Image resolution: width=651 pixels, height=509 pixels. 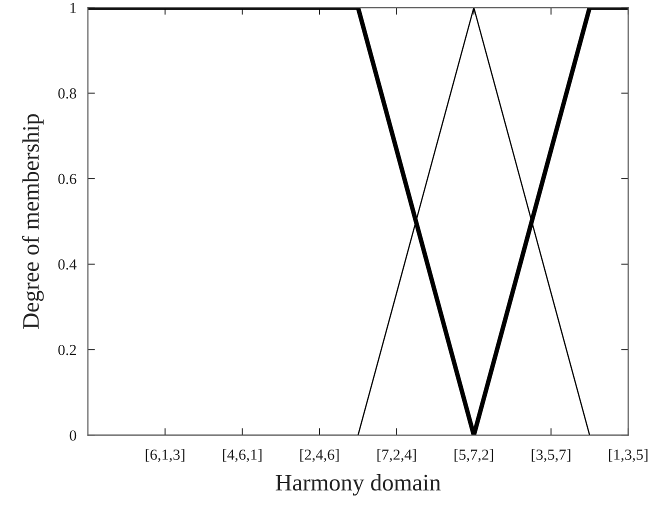 What do you see at coordinates (396, 455) in the screenshot?
I see `x-tick-label: [7,2,4]` at bounding box center [396, 455].